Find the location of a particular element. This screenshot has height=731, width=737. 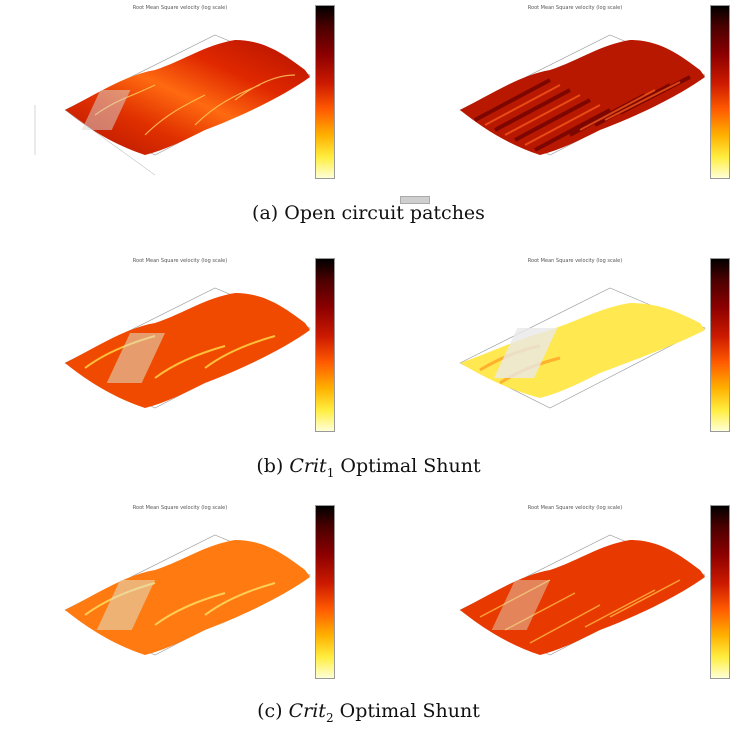

caption-prefix: (b) is located at coordinates (273, 466).